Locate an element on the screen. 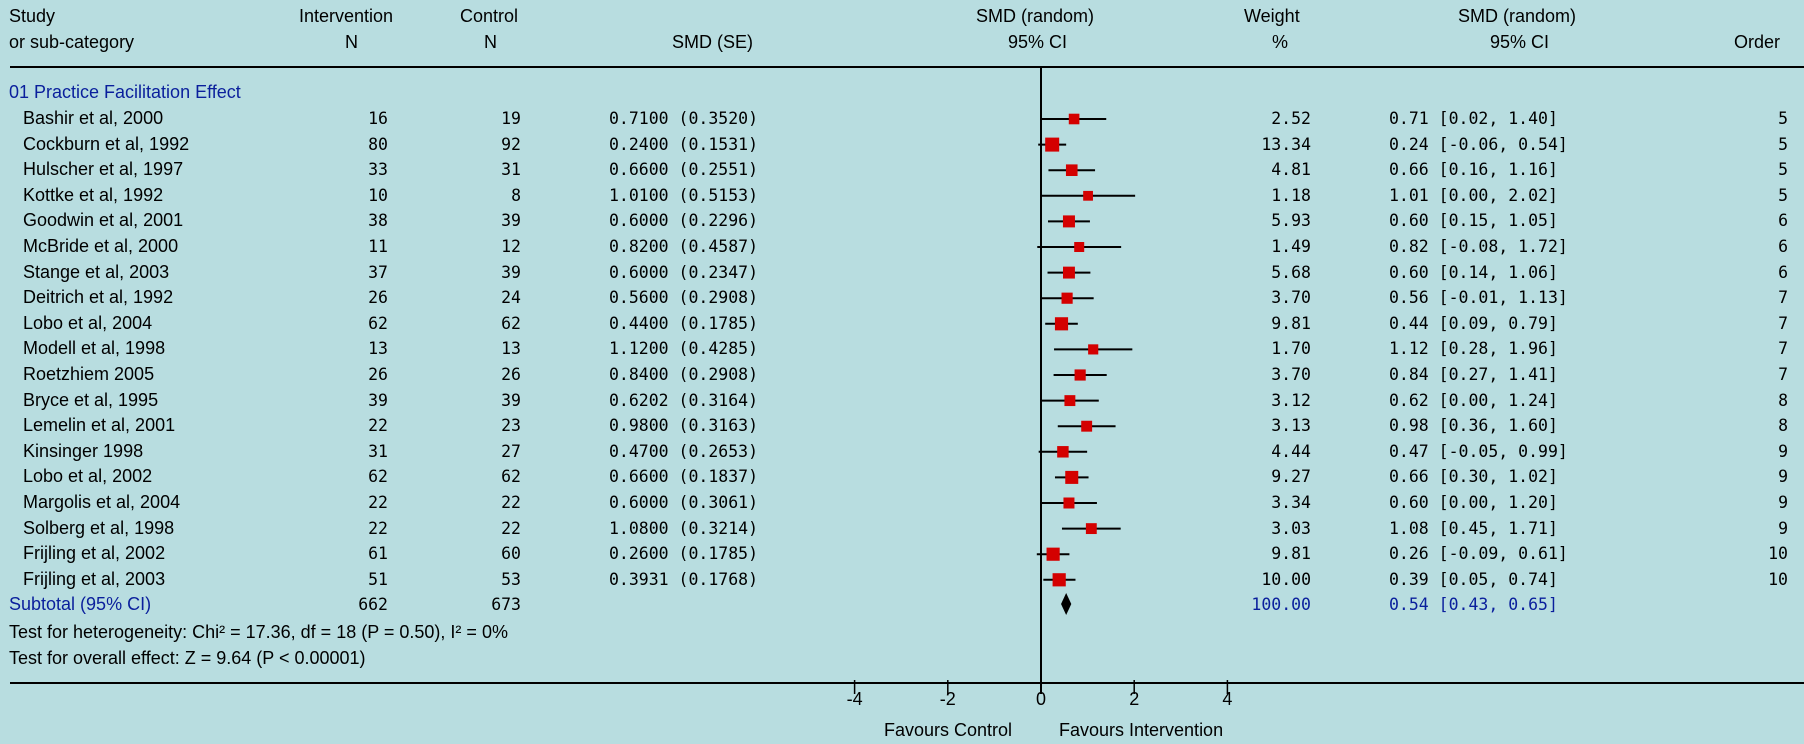  smd-se: 0.6202 (0.3164) is located at coordinates (684, 400).